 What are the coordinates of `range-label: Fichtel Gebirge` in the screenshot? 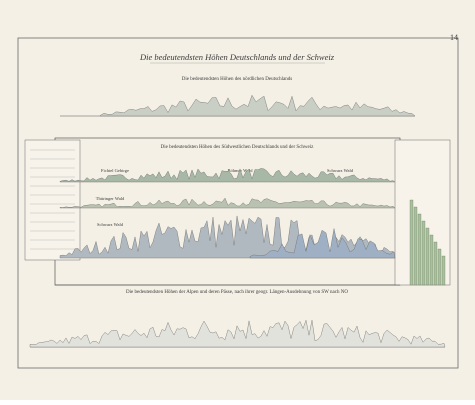 It's located at (115, 170).